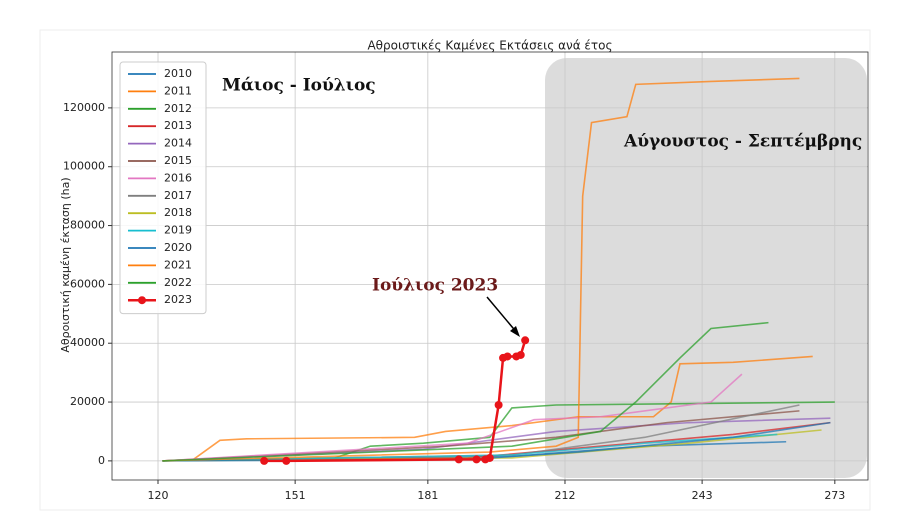 The width and height of the screenshot is (900, 521). I want to click on chart-title: Αθροιστικές Καμένες Εκτάσεις ανά έτος, so click(489, 46).